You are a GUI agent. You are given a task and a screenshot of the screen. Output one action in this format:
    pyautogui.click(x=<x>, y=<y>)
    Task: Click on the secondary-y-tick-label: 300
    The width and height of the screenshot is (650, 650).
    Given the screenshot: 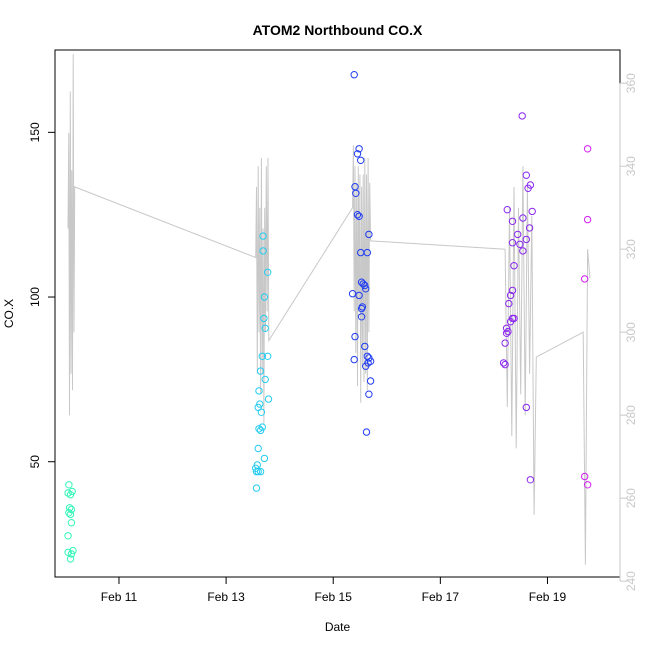 What is the action you would take?
    pyautogui.click(x=631, y=332)
    